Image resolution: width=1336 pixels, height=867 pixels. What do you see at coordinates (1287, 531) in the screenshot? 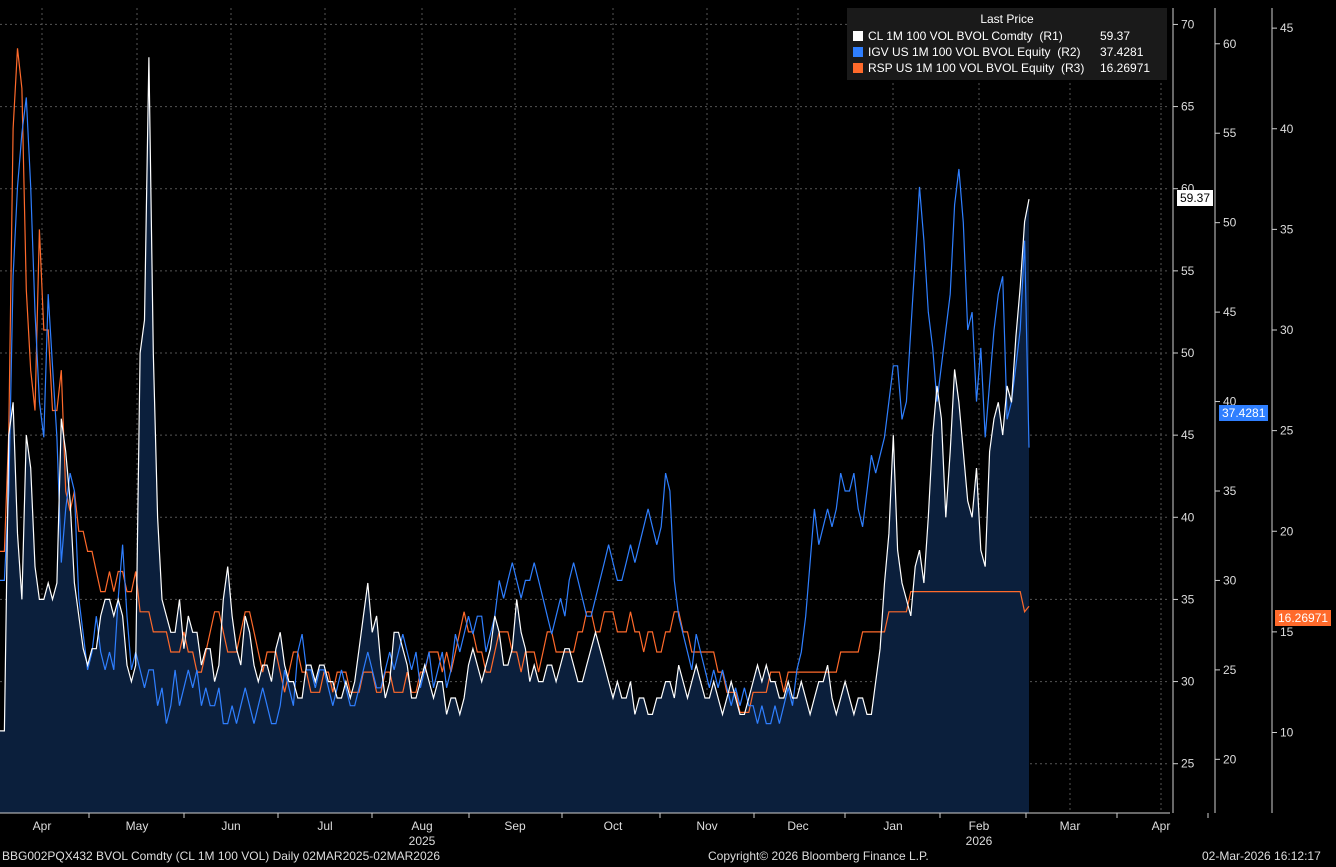
I see `axis-tick-label-r3: 20` at bounding box center [1287, 531].